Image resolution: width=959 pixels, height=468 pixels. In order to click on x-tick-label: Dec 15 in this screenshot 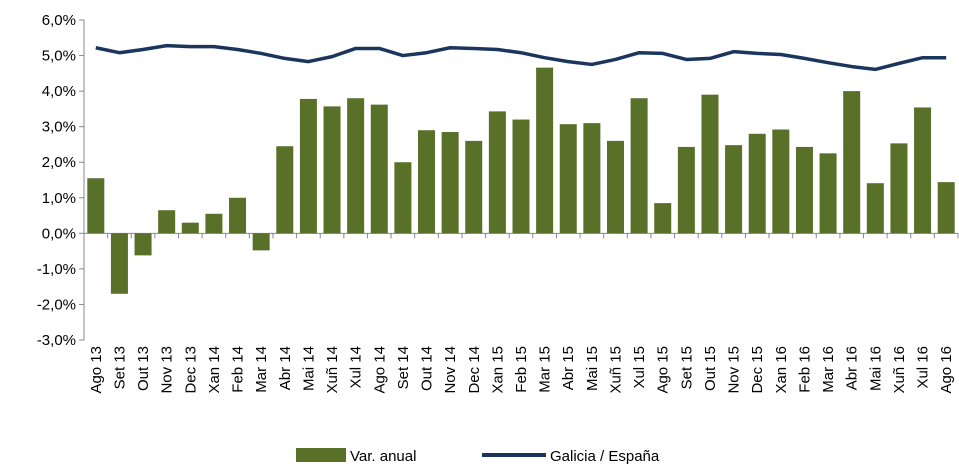, I will do `click(757, 370)`.